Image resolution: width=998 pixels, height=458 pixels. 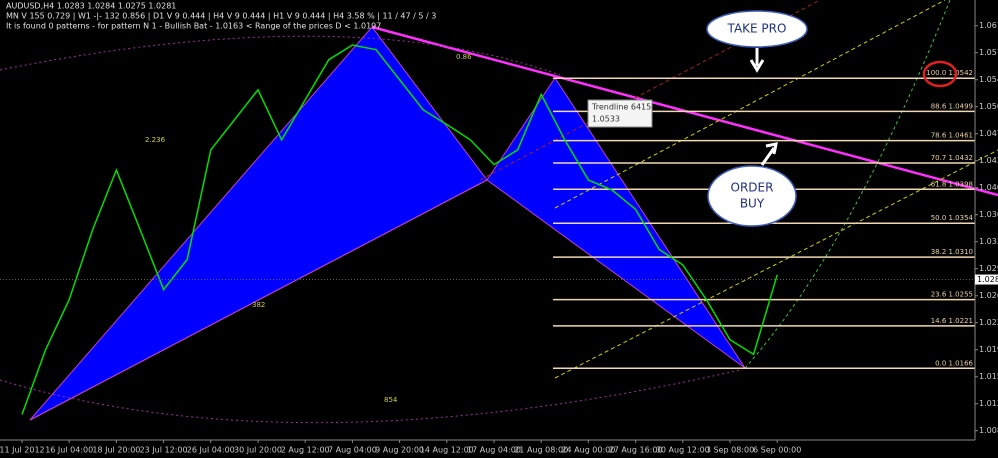 I want to click on current-price-box, so click(x=986, y=279).